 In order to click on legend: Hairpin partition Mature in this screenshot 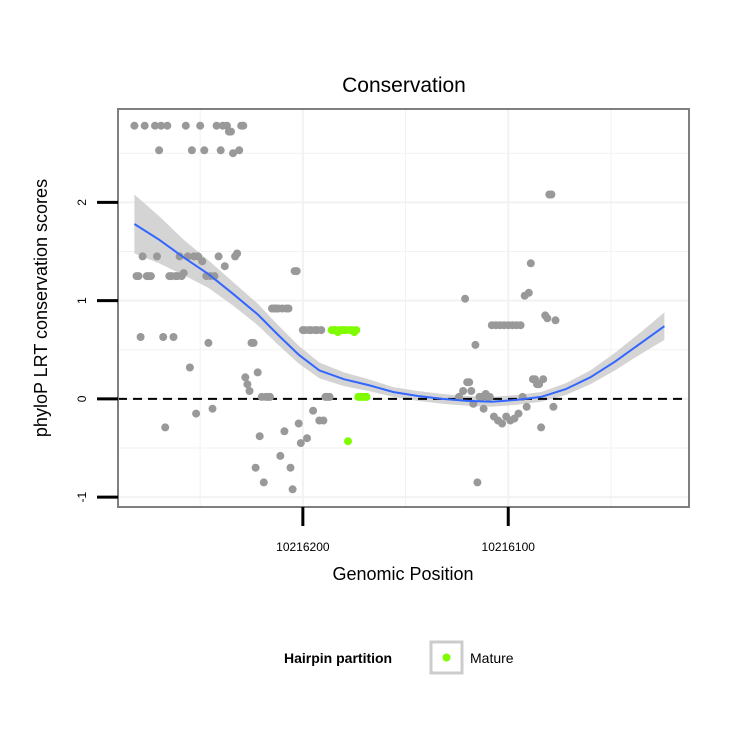, I will do `click(399, 657)`.